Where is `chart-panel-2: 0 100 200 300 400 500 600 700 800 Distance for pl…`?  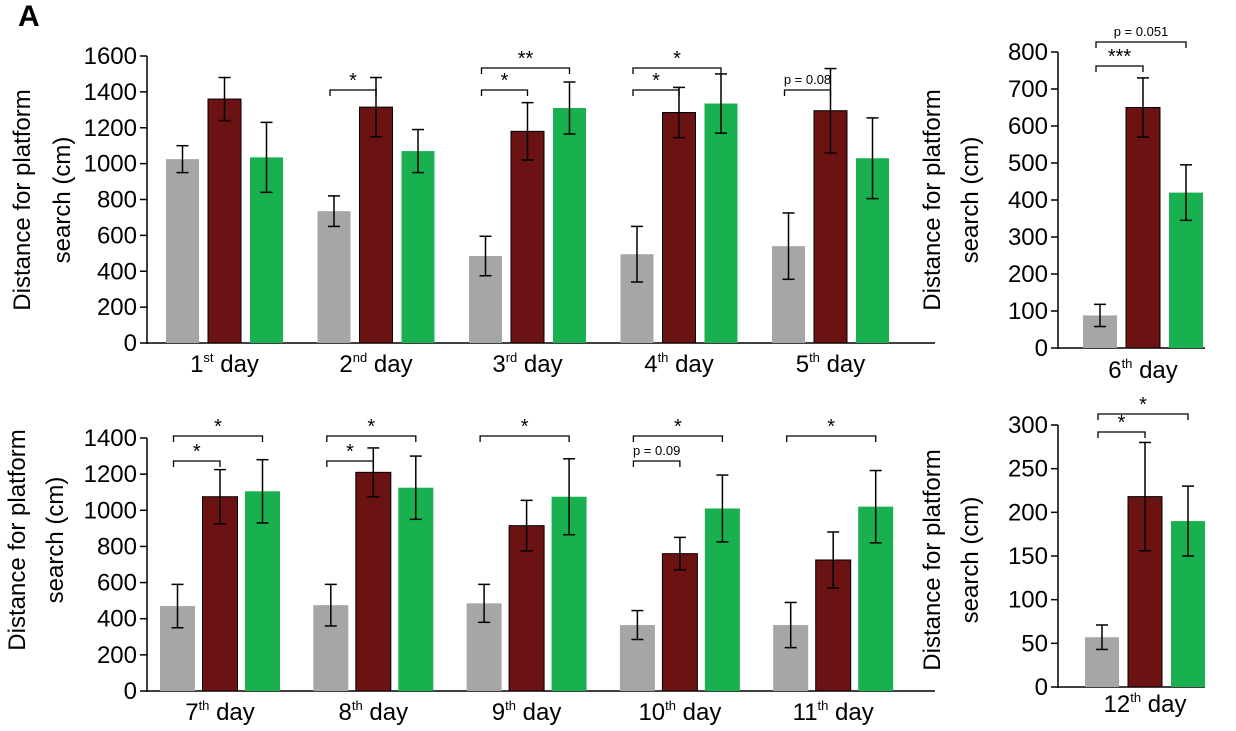
chart-panel-2: 0 100 200 300 400 500 600 700 800 Distance for pl… is located at coordinates (1062, 204).